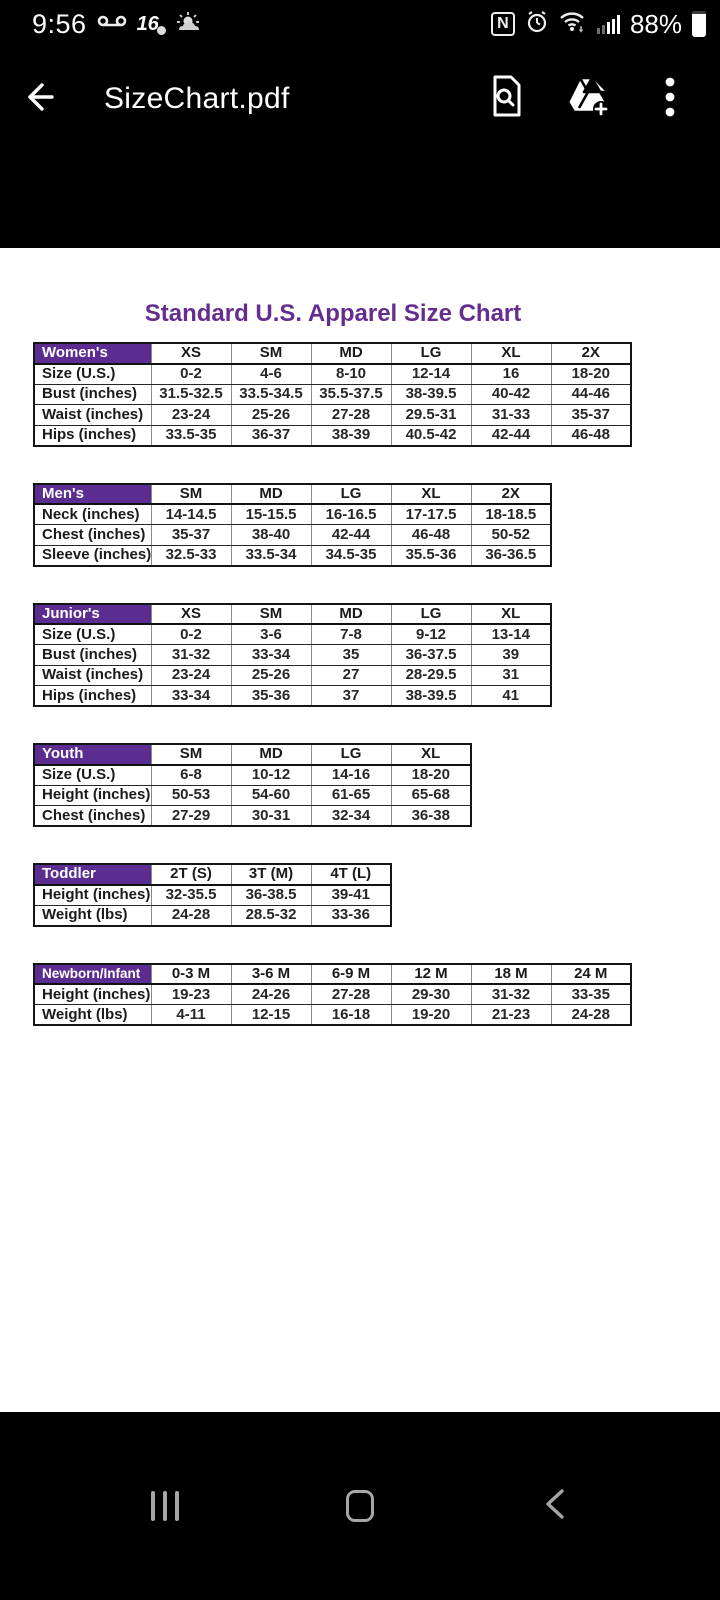 This screenshot has width=720, height=1600. I want to click on table-cell: 17-17.5, so click(431, 514).